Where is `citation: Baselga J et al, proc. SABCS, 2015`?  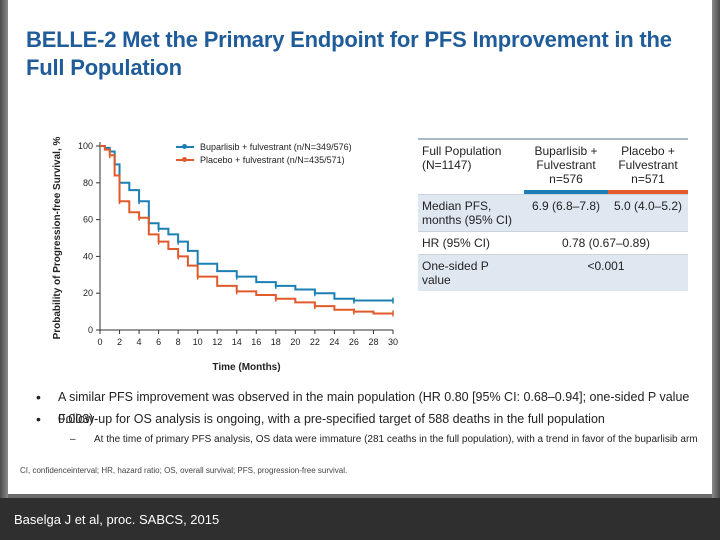 citation: Baselga J et al, proc. SABCS, 2015 is located at coordinates (117, 519).